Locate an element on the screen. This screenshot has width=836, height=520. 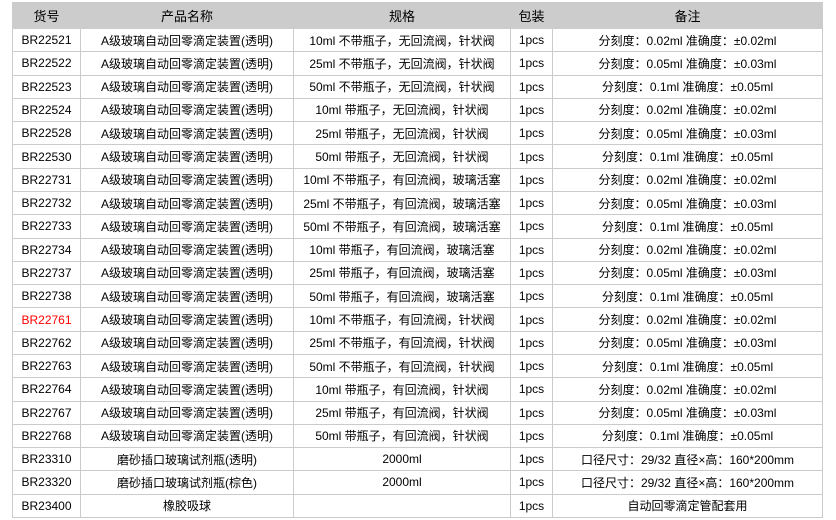
col-header-pack: 包装 is located at coordinates (531, 15).